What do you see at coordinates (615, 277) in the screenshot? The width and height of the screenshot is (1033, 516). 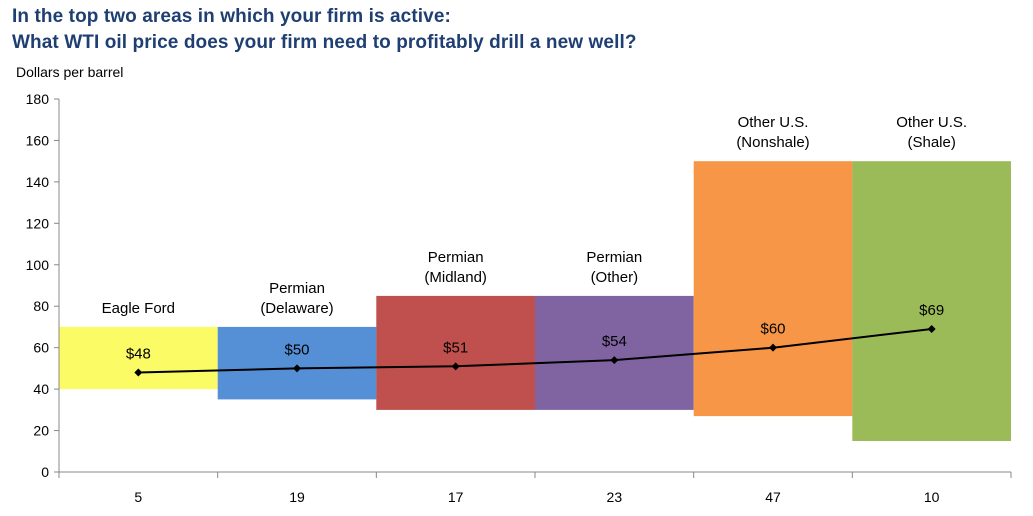 I see `category-name-label: (Other)` at bounding box center [615, 277].